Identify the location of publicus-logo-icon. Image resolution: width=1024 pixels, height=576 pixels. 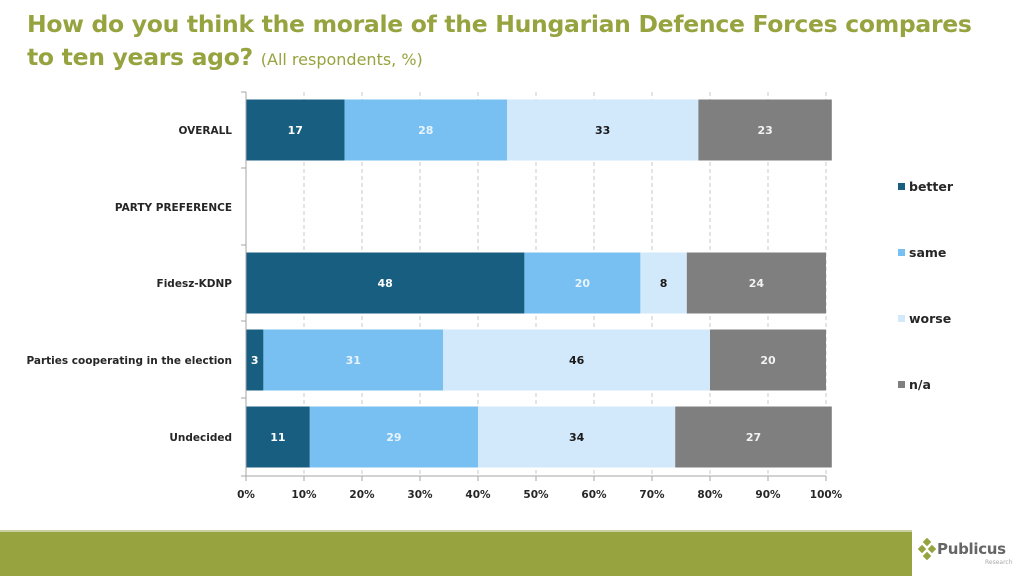
(927, 549).